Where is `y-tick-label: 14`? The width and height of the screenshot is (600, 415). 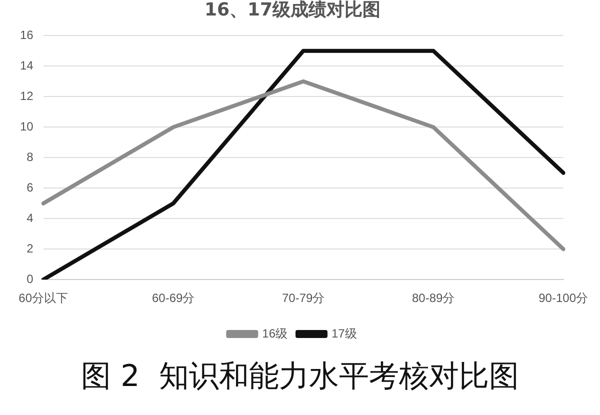
y-tick-label: 14 is located at coordinates (27, 65).